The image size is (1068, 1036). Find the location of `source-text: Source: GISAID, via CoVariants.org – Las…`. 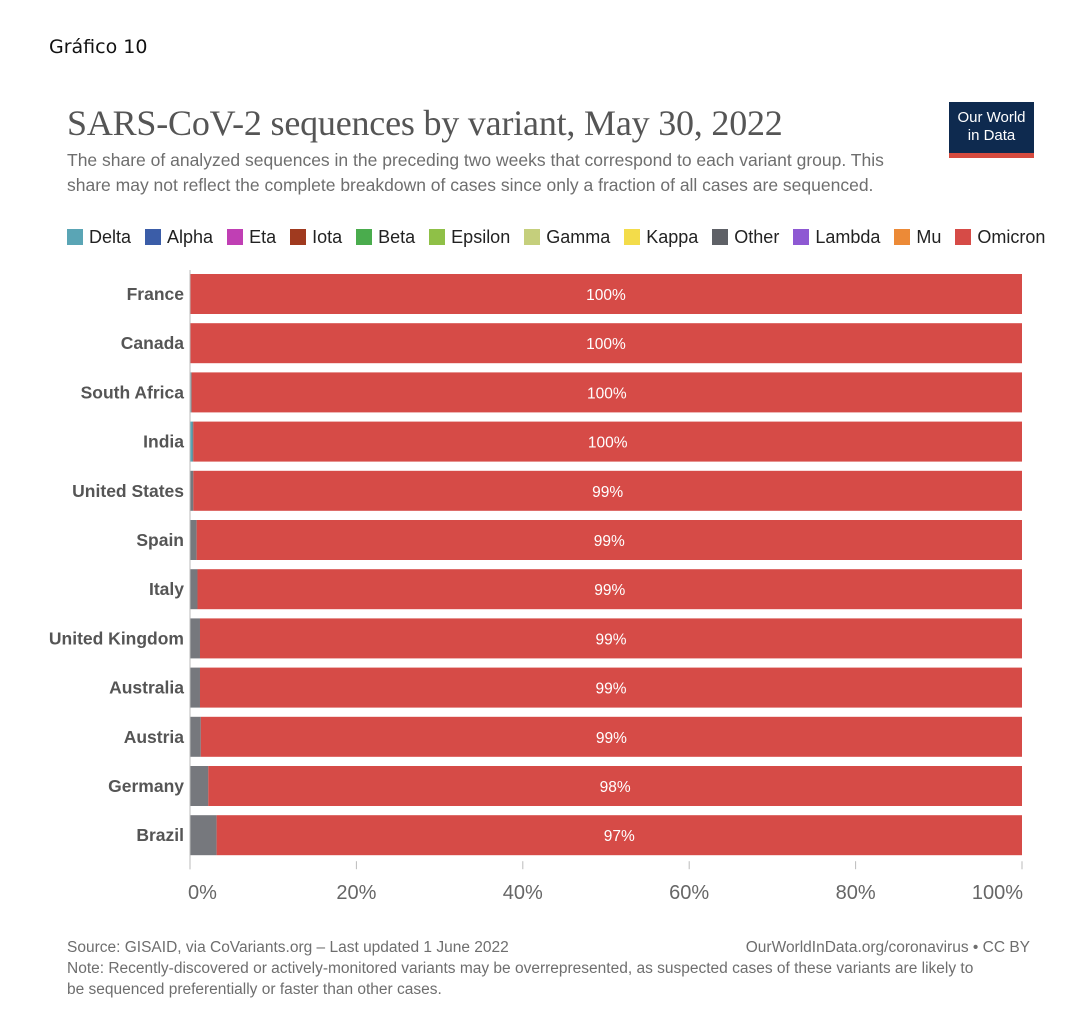

source-text: Source: GISAID, via CoVariants.org – Las… is located at coordinates (288, 947).